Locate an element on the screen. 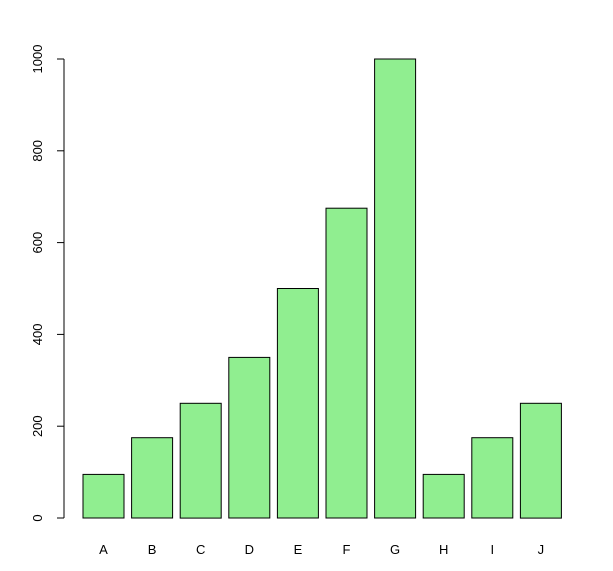 This screenshot has width=613, height=571. x-tick-label-d: D is located at coordinates (249, 549).